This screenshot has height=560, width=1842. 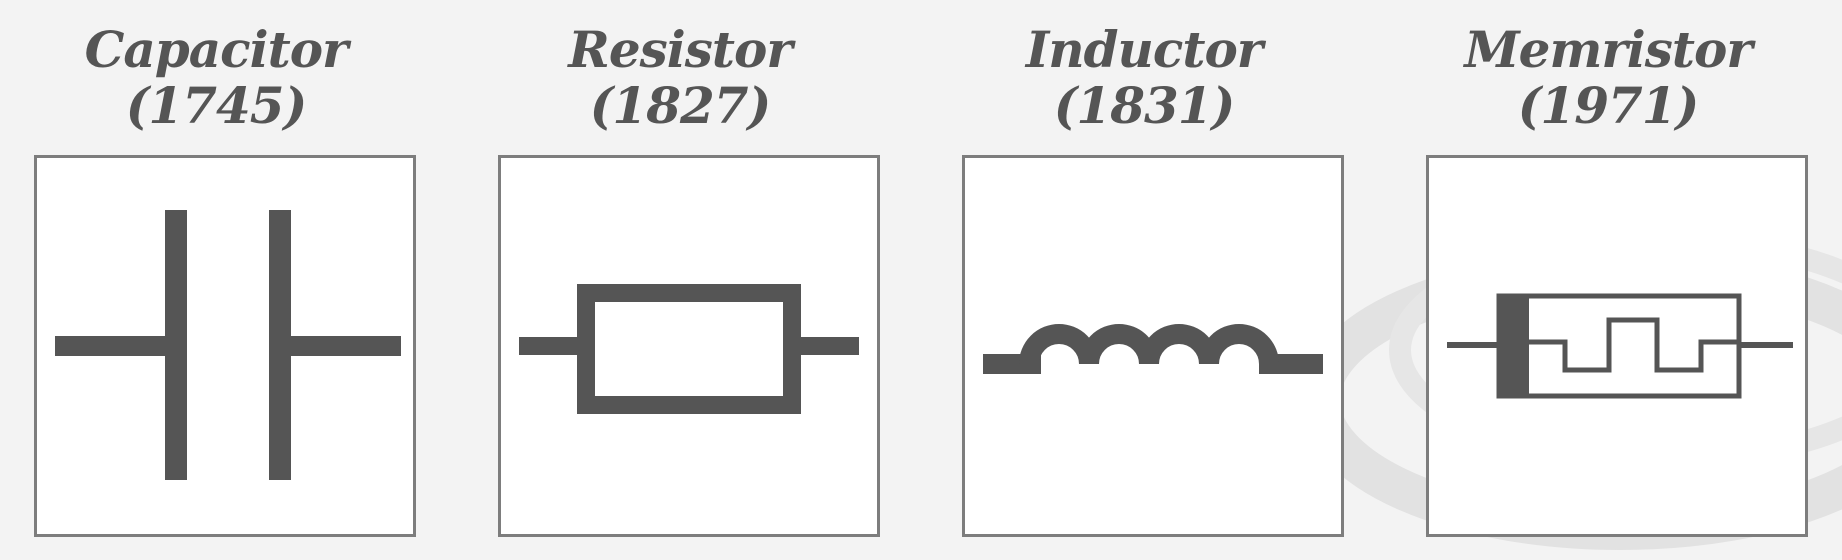 I want to click on capacitor-name: Capacitor, so click(x=216, y=49).